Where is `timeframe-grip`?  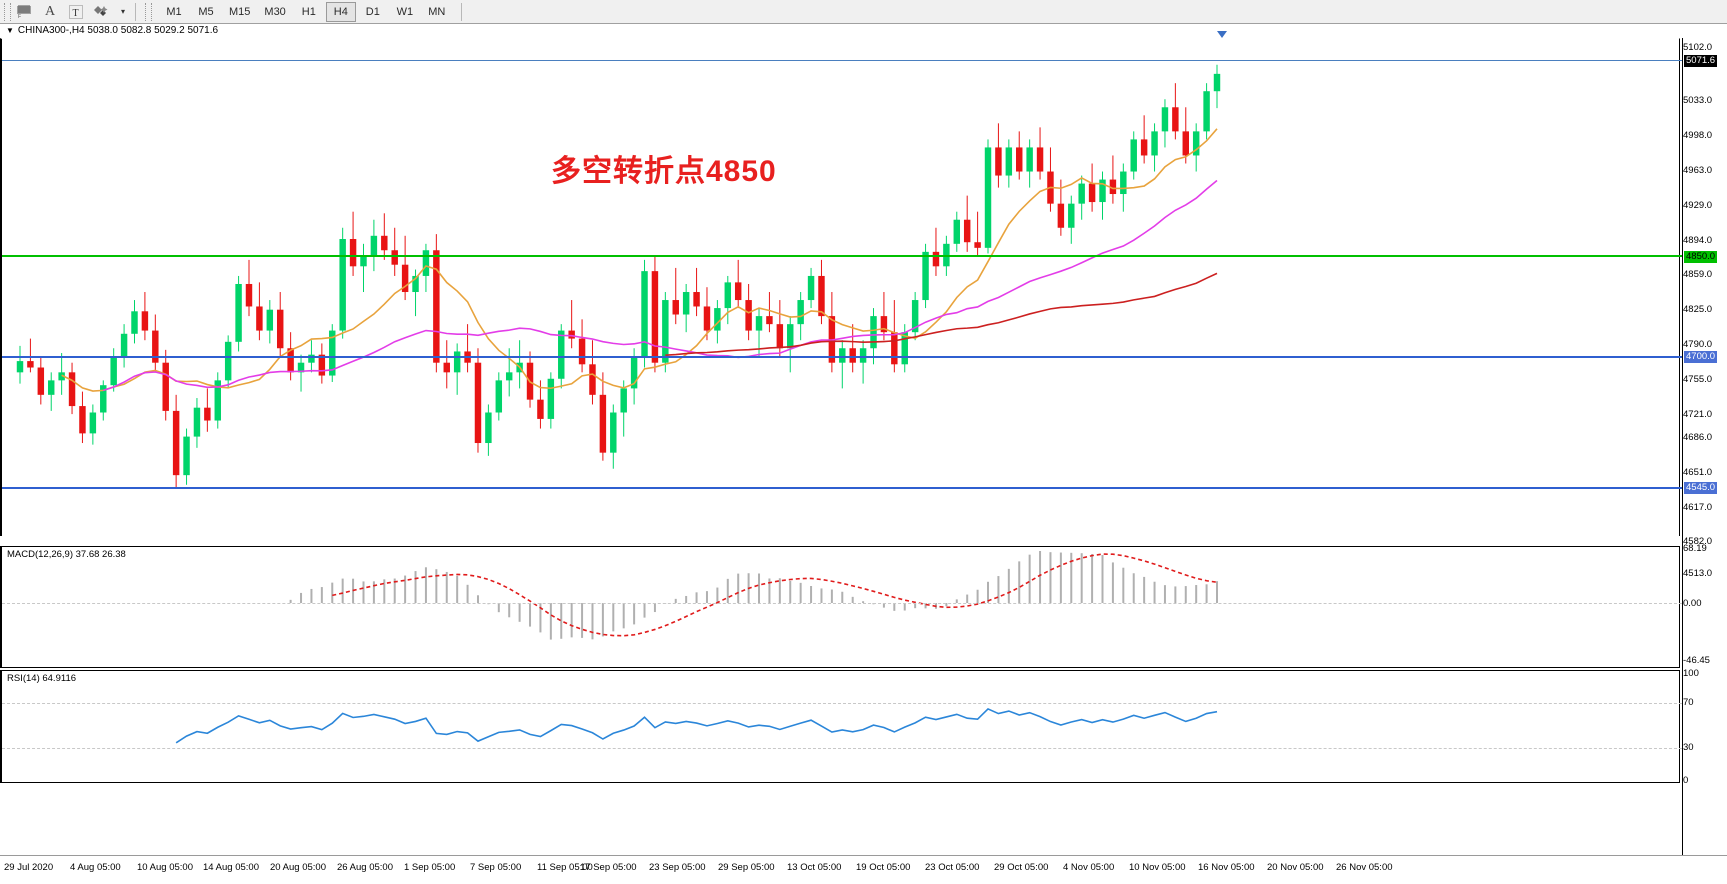 timeframe-grip is located at coordinates (148, 11).